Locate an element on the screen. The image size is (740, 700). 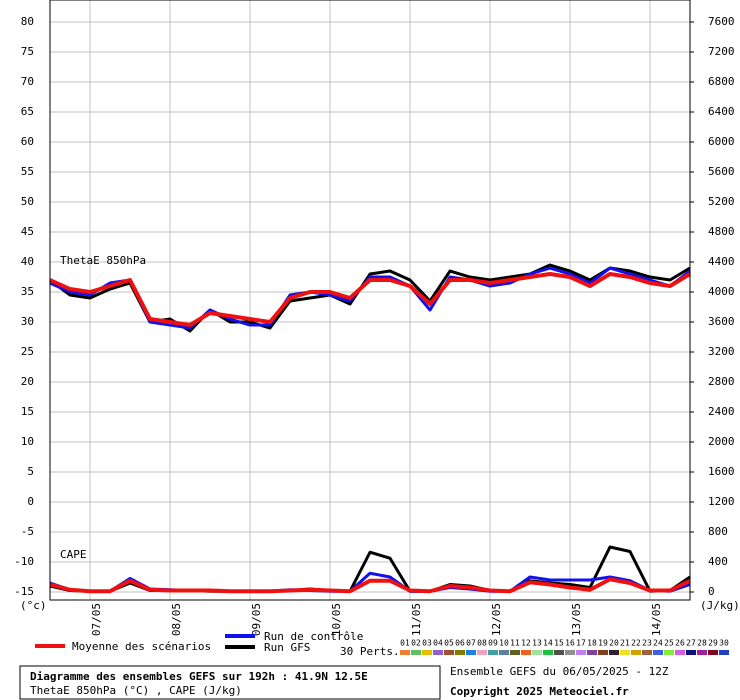
y2-tick-label: 2000 is located at coordinates (721, 441).